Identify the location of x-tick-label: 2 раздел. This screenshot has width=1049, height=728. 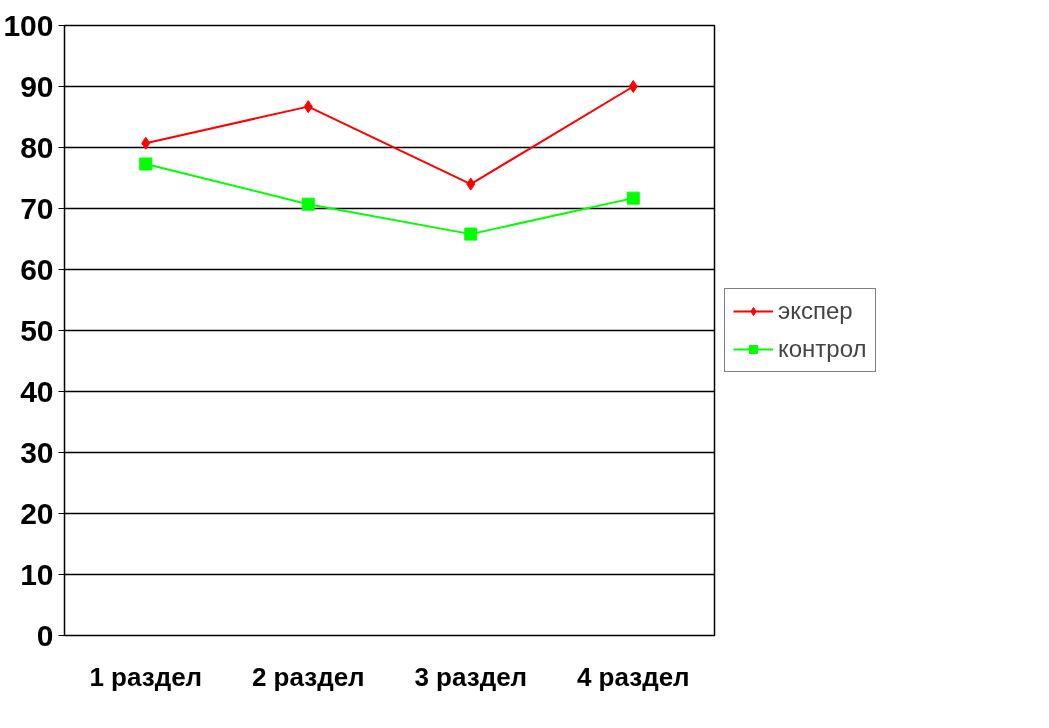
(308, 676).